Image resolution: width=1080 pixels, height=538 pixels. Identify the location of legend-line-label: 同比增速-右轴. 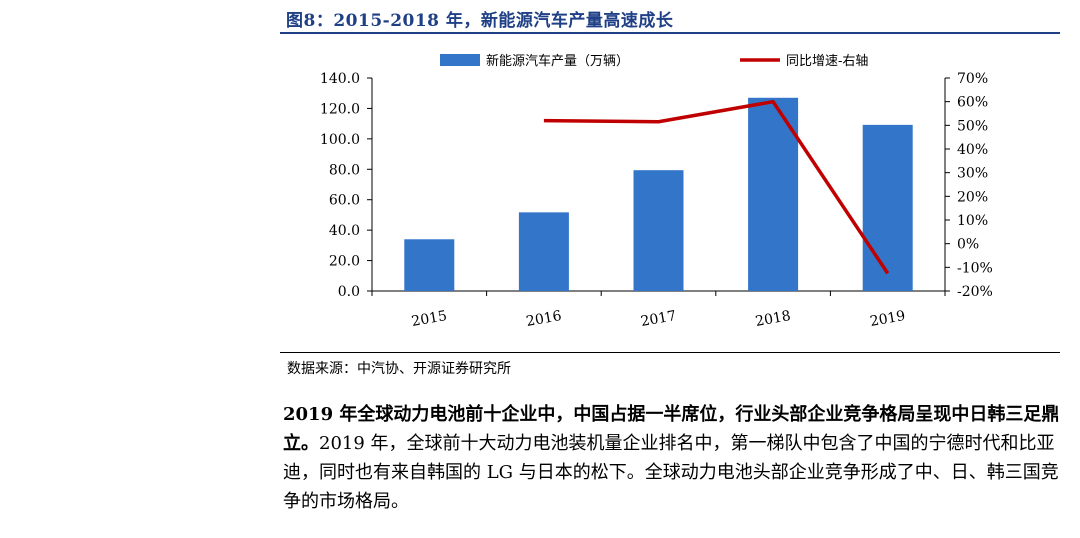
(827, 61).